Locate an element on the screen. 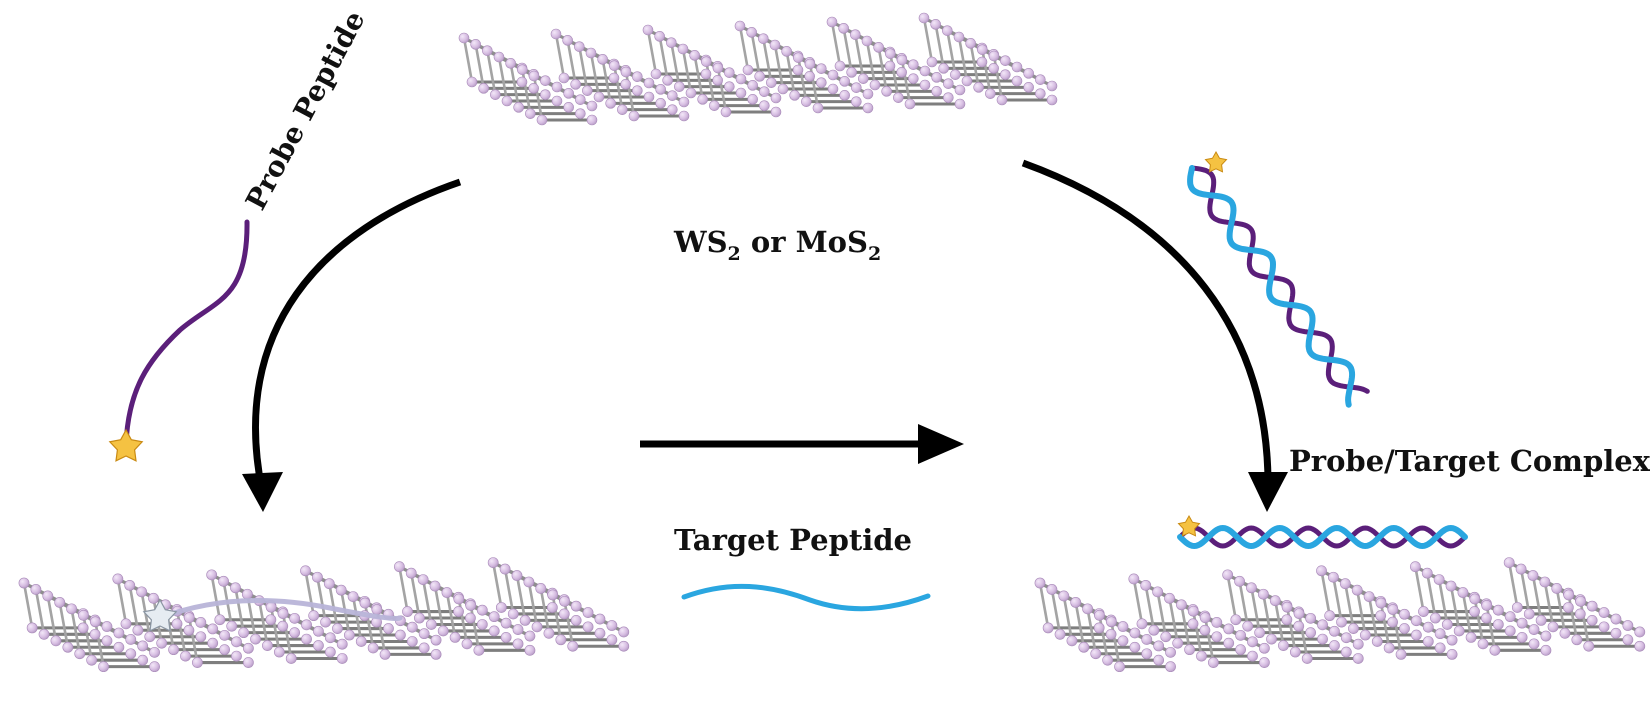  probe-target-complex-horizontal is located at coordinates (1322, 537).